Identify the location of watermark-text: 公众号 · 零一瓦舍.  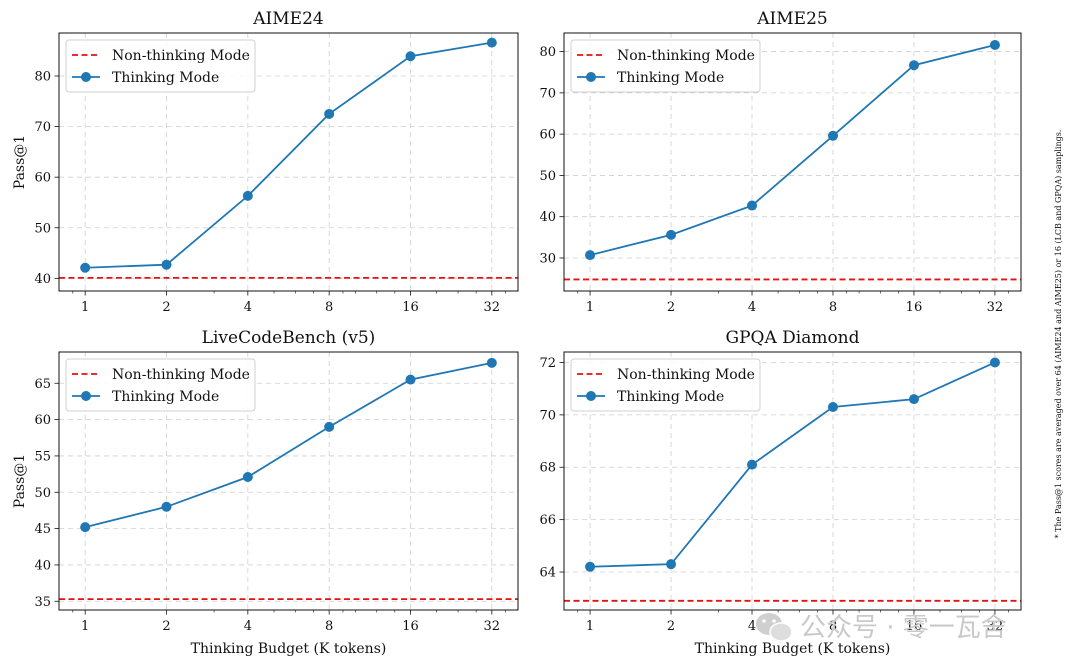
(903, 628).